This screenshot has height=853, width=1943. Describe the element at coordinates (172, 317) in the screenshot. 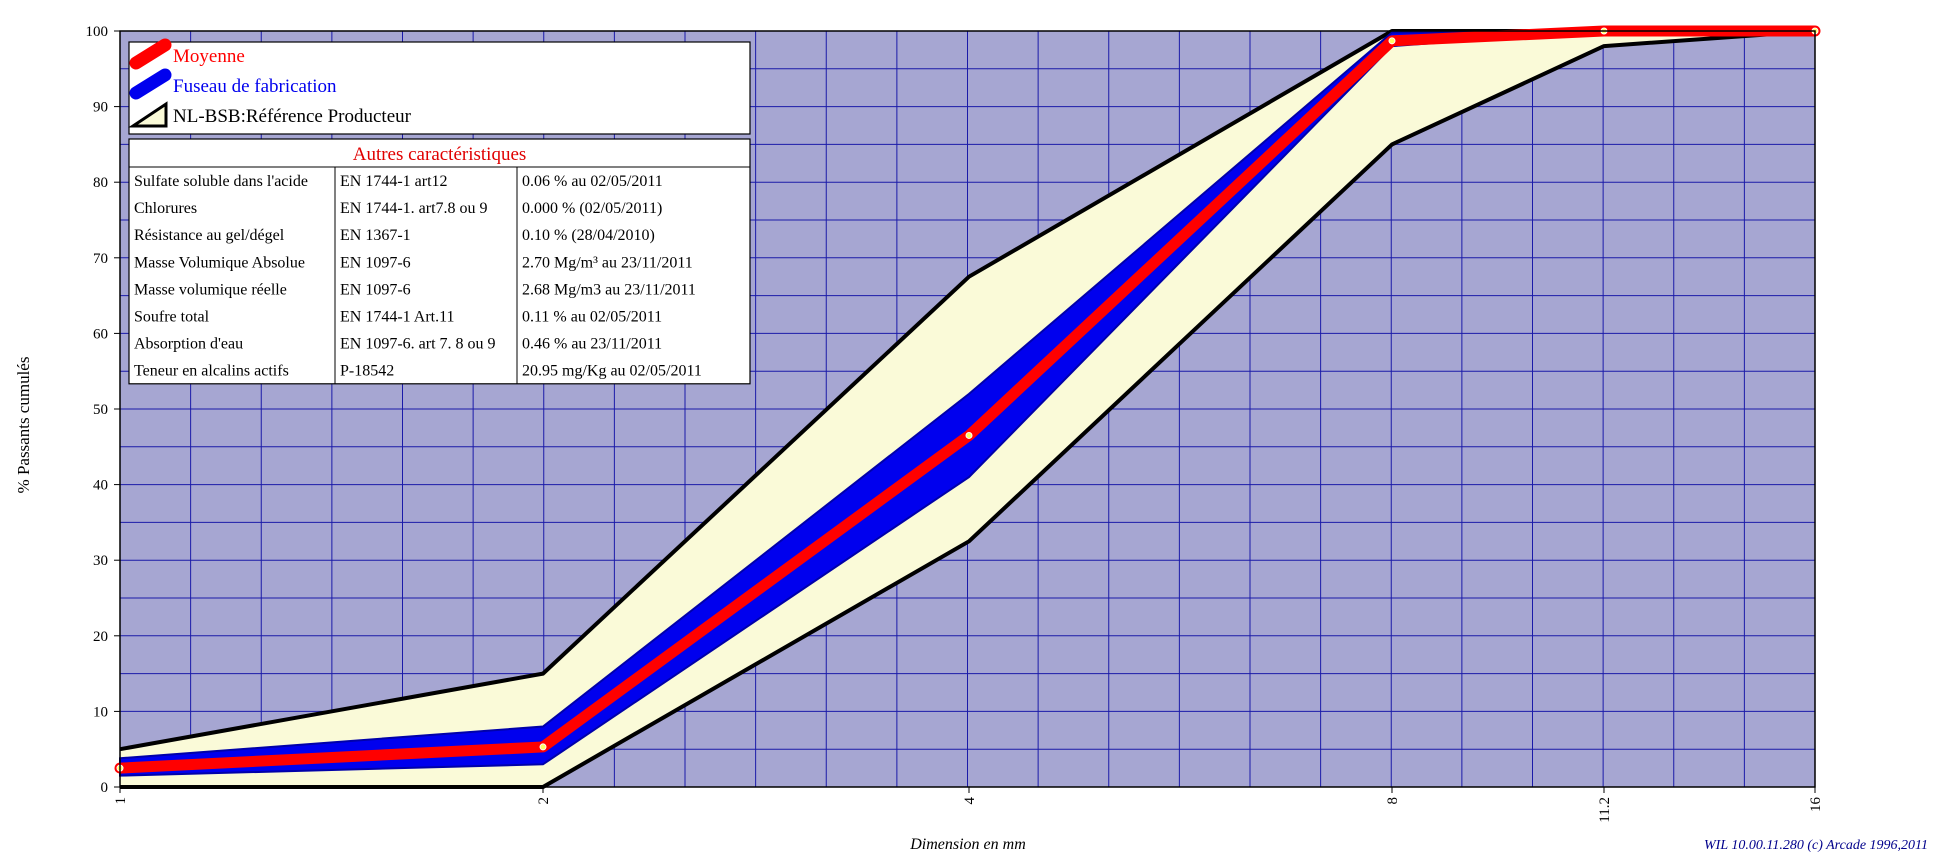

I see `table-cell: Soufre total` at that location.